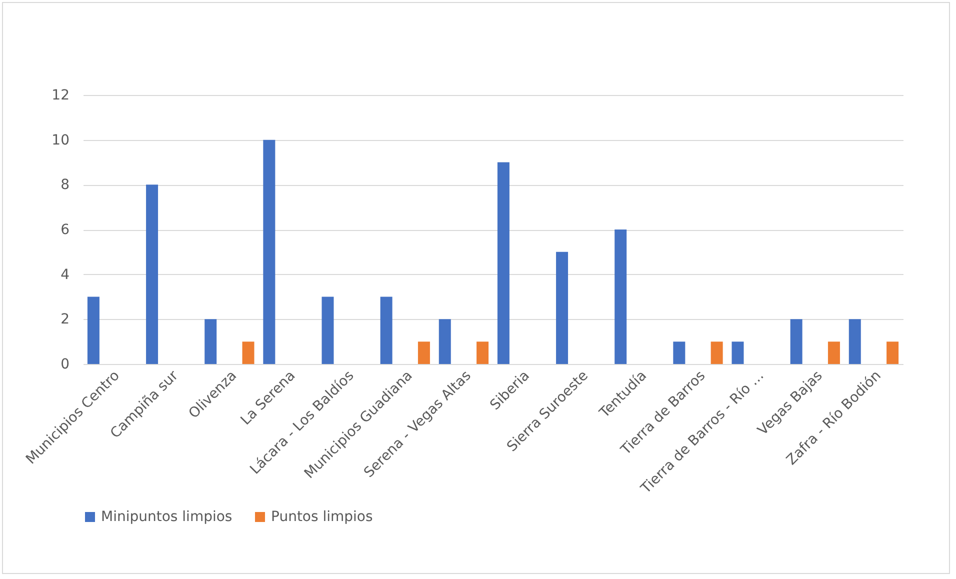 The image size is (956, 579). I want to click on y-tick-label: 4, so click(65, 274).